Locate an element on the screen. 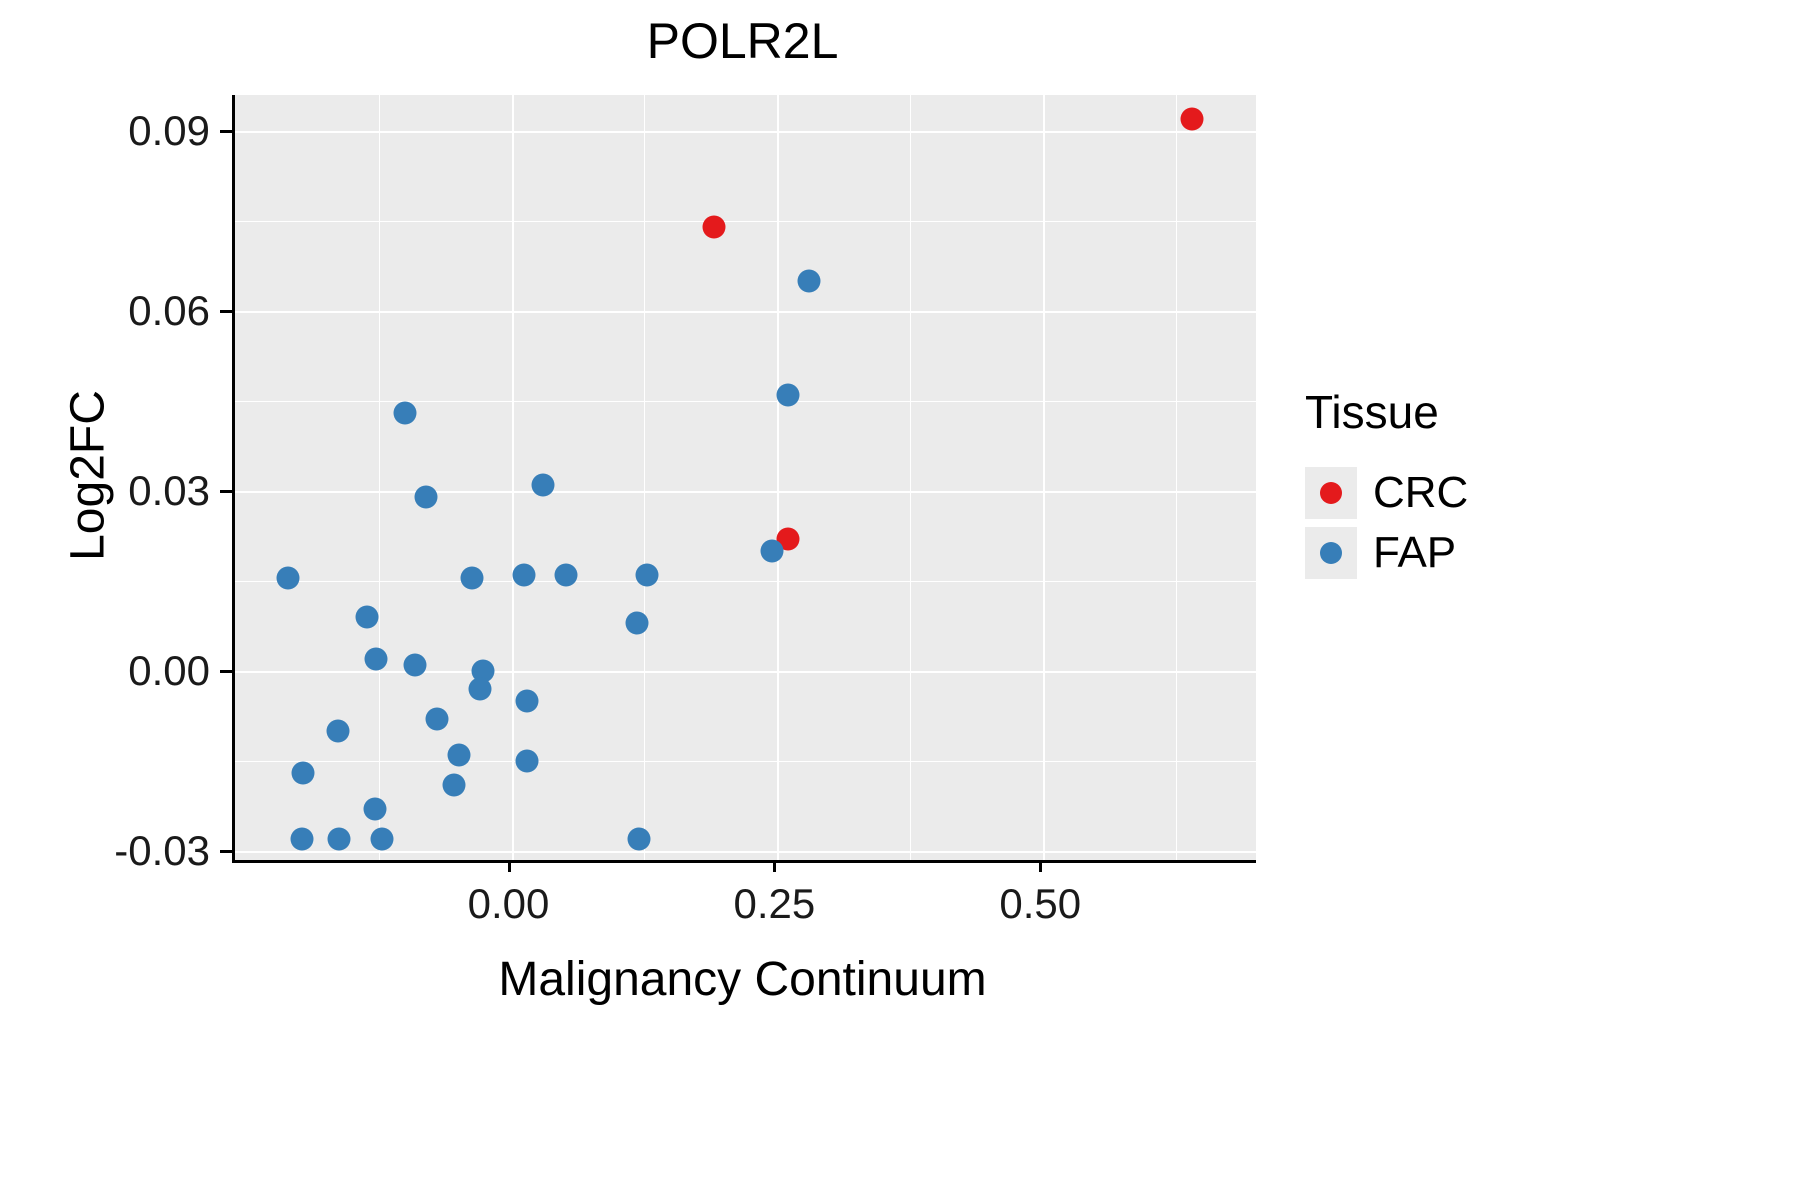 The image size is (1800, 1200). x-tick-label: 0.50 is located at coordinates (1040, 903).